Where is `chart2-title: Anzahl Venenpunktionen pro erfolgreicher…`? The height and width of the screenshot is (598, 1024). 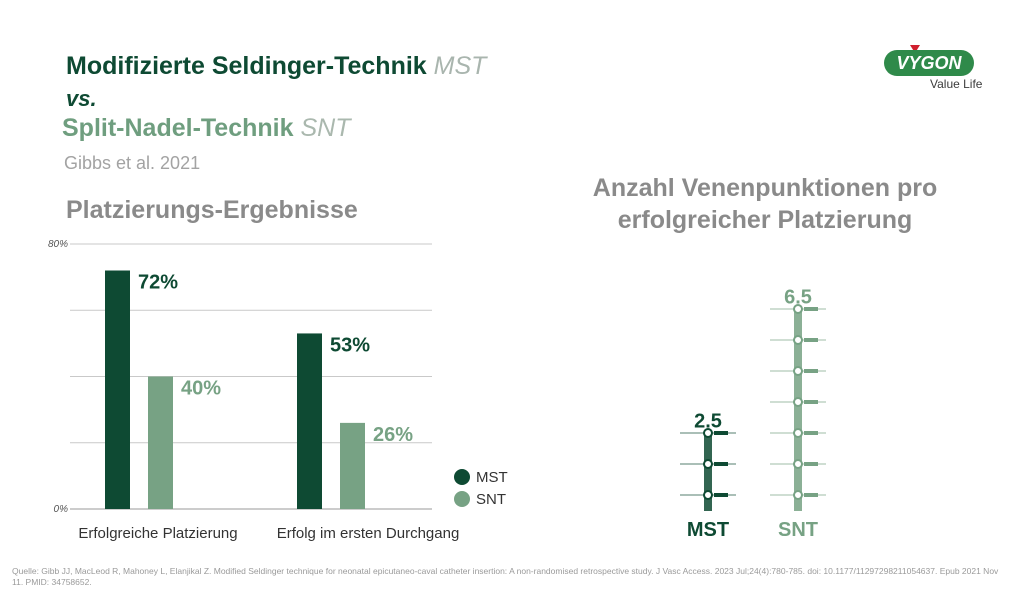 chart2-title: Anzahl Venenpunktionen pro erfolgreicher… is located at coordinates (765, 204).